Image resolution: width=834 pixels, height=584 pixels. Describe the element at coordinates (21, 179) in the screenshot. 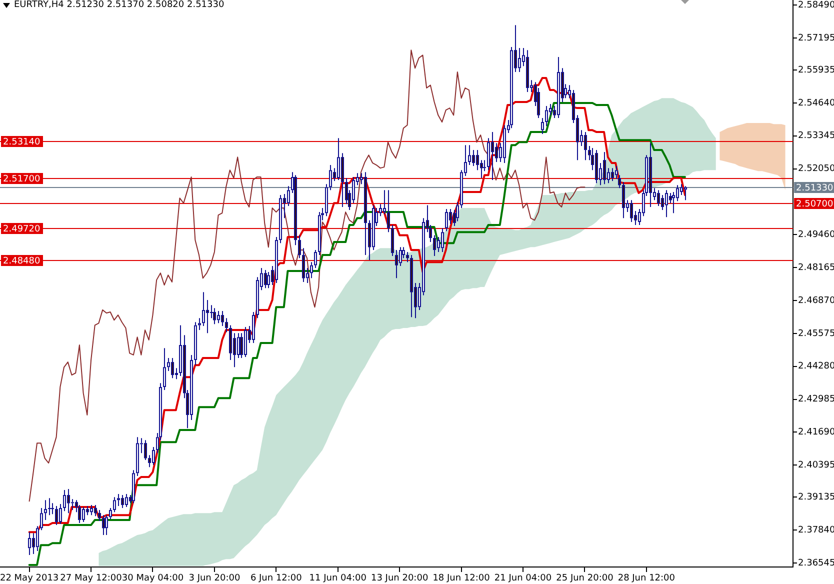

I see `ref-line-label: 2.51700` at that location.